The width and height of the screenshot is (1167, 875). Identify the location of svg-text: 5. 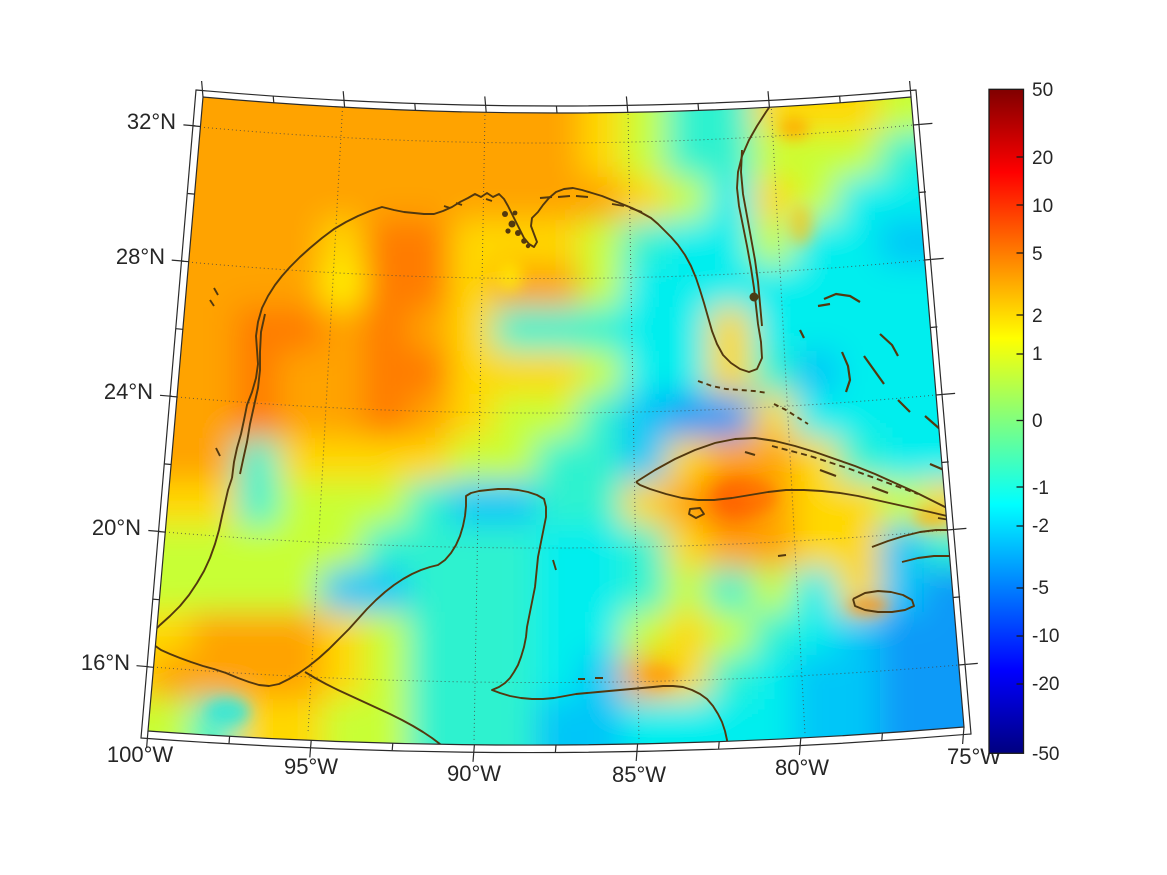
(1037, 254).